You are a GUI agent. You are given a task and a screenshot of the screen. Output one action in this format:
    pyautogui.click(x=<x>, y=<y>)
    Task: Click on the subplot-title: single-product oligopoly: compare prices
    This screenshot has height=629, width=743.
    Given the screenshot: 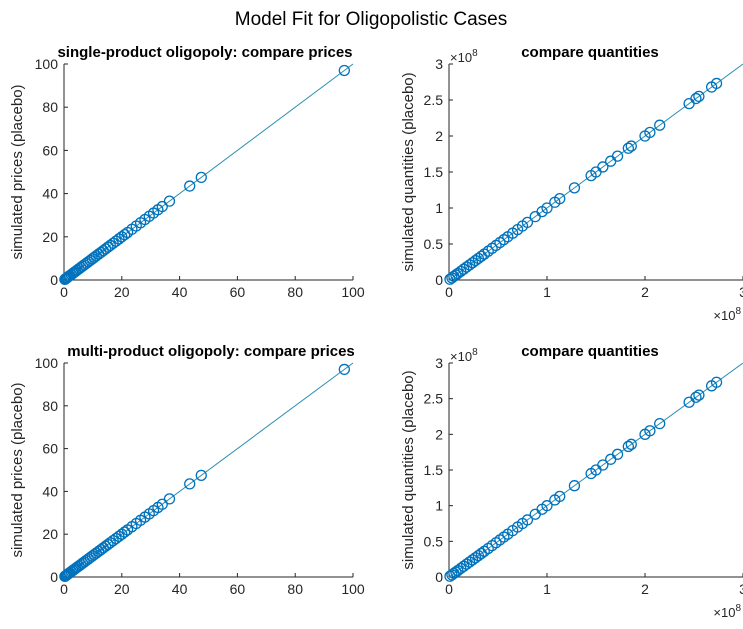 What is the action you would take?
    pyautogui.click(x=204, y=52)
    